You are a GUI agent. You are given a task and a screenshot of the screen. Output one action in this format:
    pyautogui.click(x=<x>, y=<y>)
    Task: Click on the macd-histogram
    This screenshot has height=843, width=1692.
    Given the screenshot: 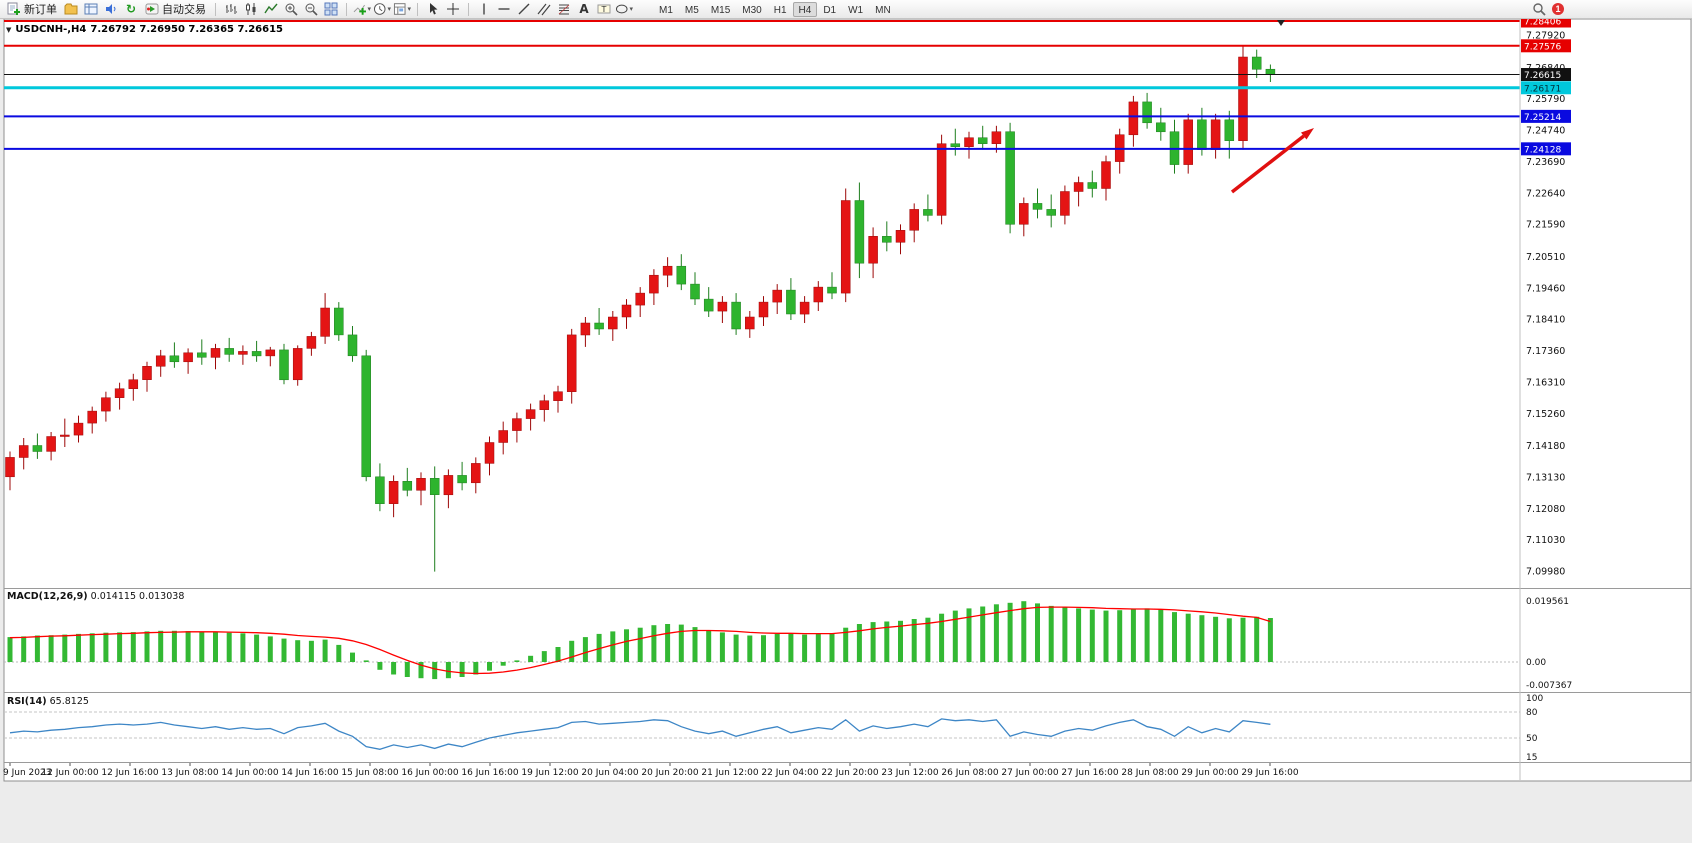 What is the action you would take?
    pyautogui.click(x=640, y=640)
    